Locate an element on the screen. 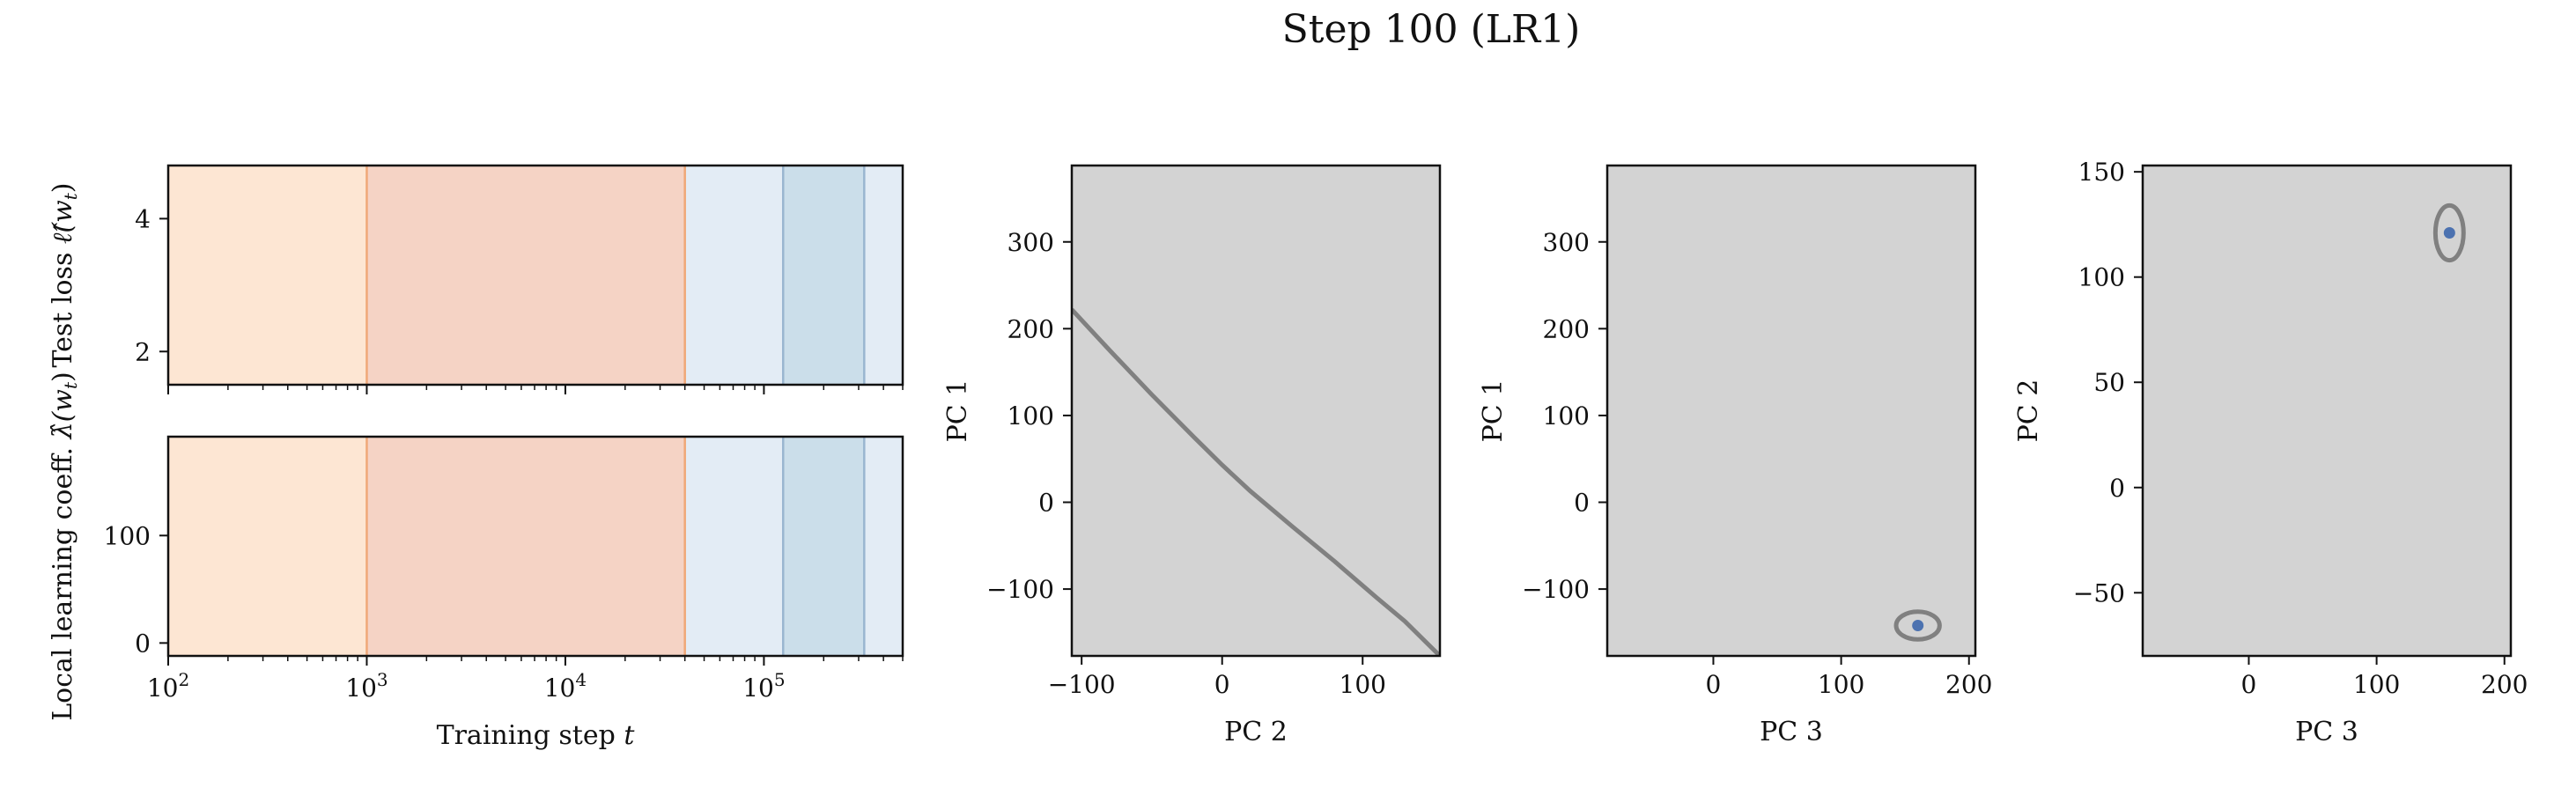 The width and height of the screenshot is (2576, 795). x-tick-label: 10⁴ is located at coordinates (565, 686).